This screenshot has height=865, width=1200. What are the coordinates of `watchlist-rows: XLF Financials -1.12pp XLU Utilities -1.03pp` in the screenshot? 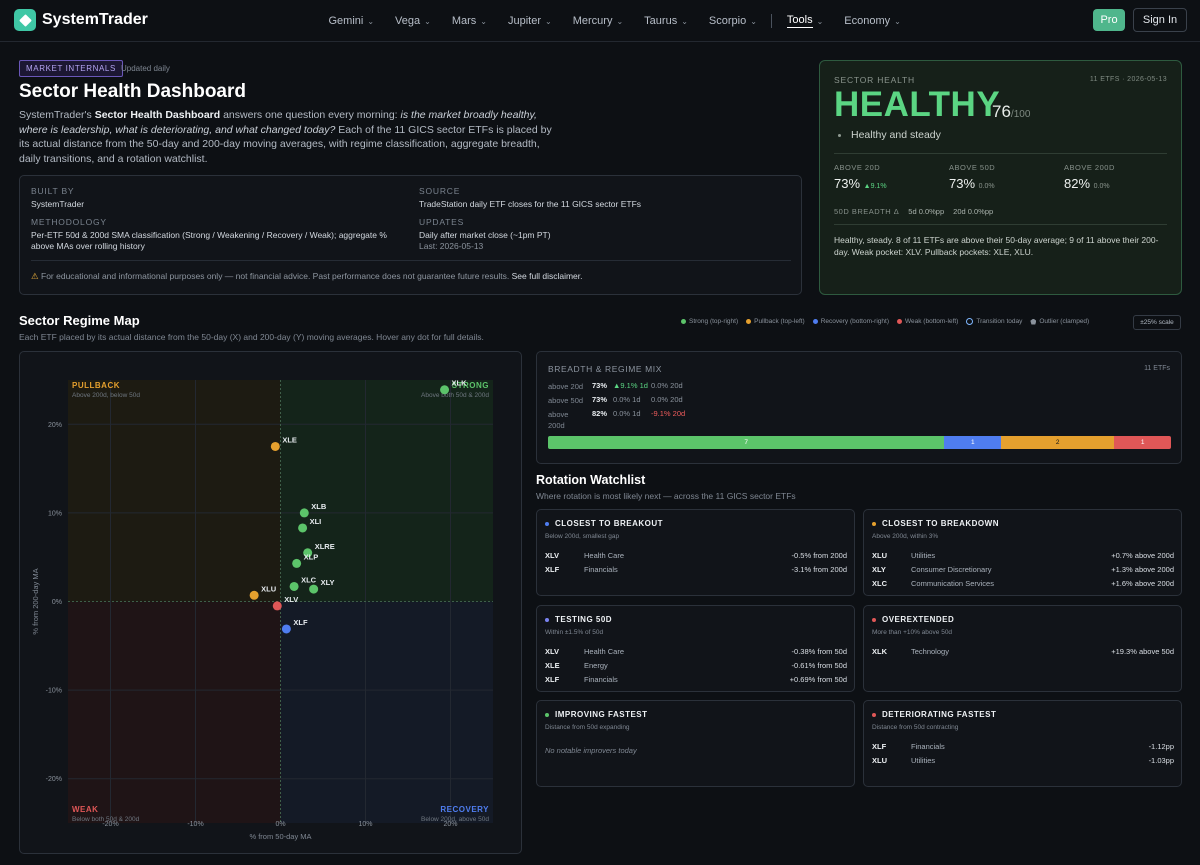 It's located at (1023, 753).